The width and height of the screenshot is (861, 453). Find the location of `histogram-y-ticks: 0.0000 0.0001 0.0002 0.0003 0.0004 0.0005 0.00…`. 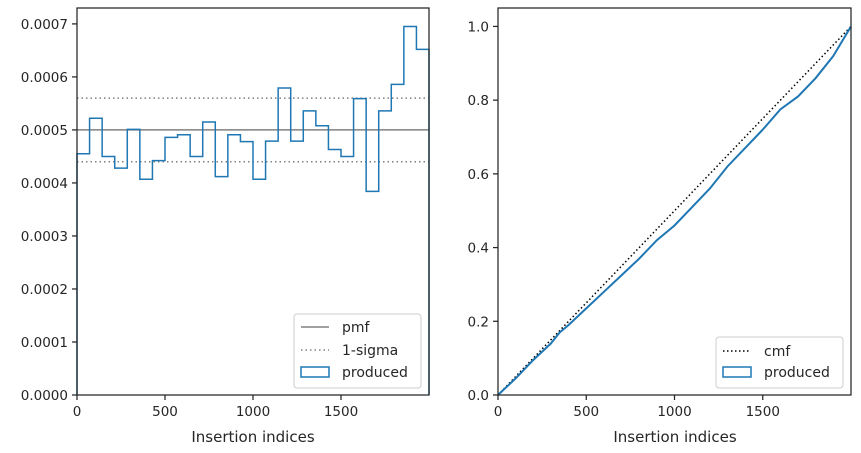

histogram-y-ticks: 0.0000 0.0001 0.0002 0.0003 0.0004 0.0005 0.00… is located at coordinates (49, 210).